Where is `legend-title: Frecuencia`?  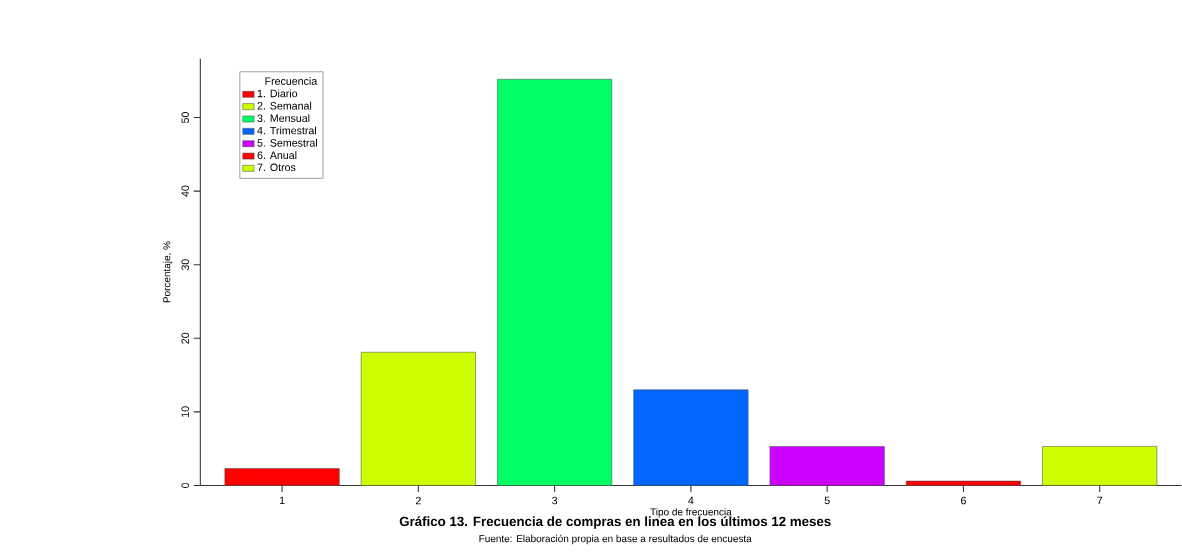 legend-title: Frecuencia is located at coordinates (291, 80).